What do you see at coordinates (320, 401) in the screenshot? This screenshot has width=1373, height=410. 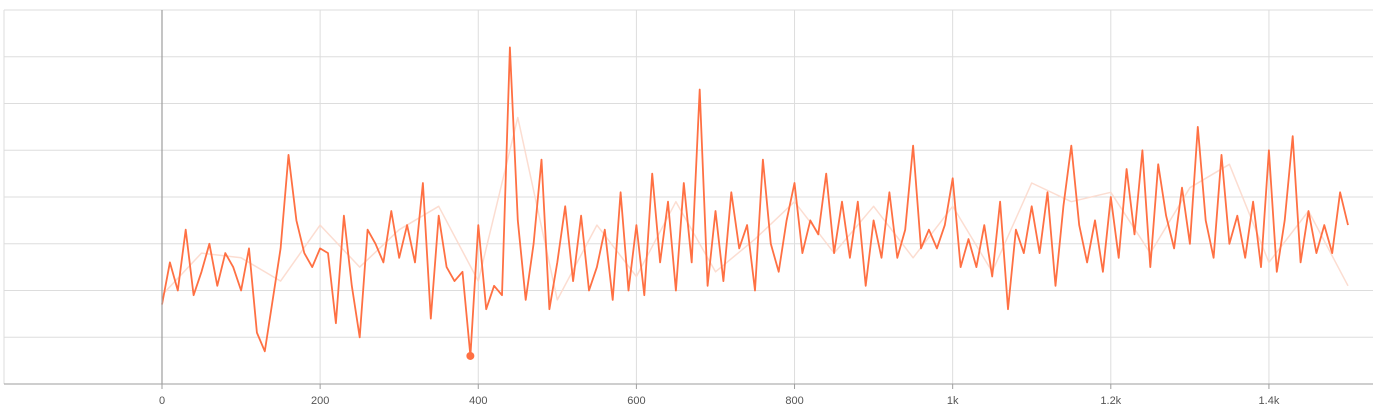 I see `x-tick-label: 200` at bounding box center [320, 401].